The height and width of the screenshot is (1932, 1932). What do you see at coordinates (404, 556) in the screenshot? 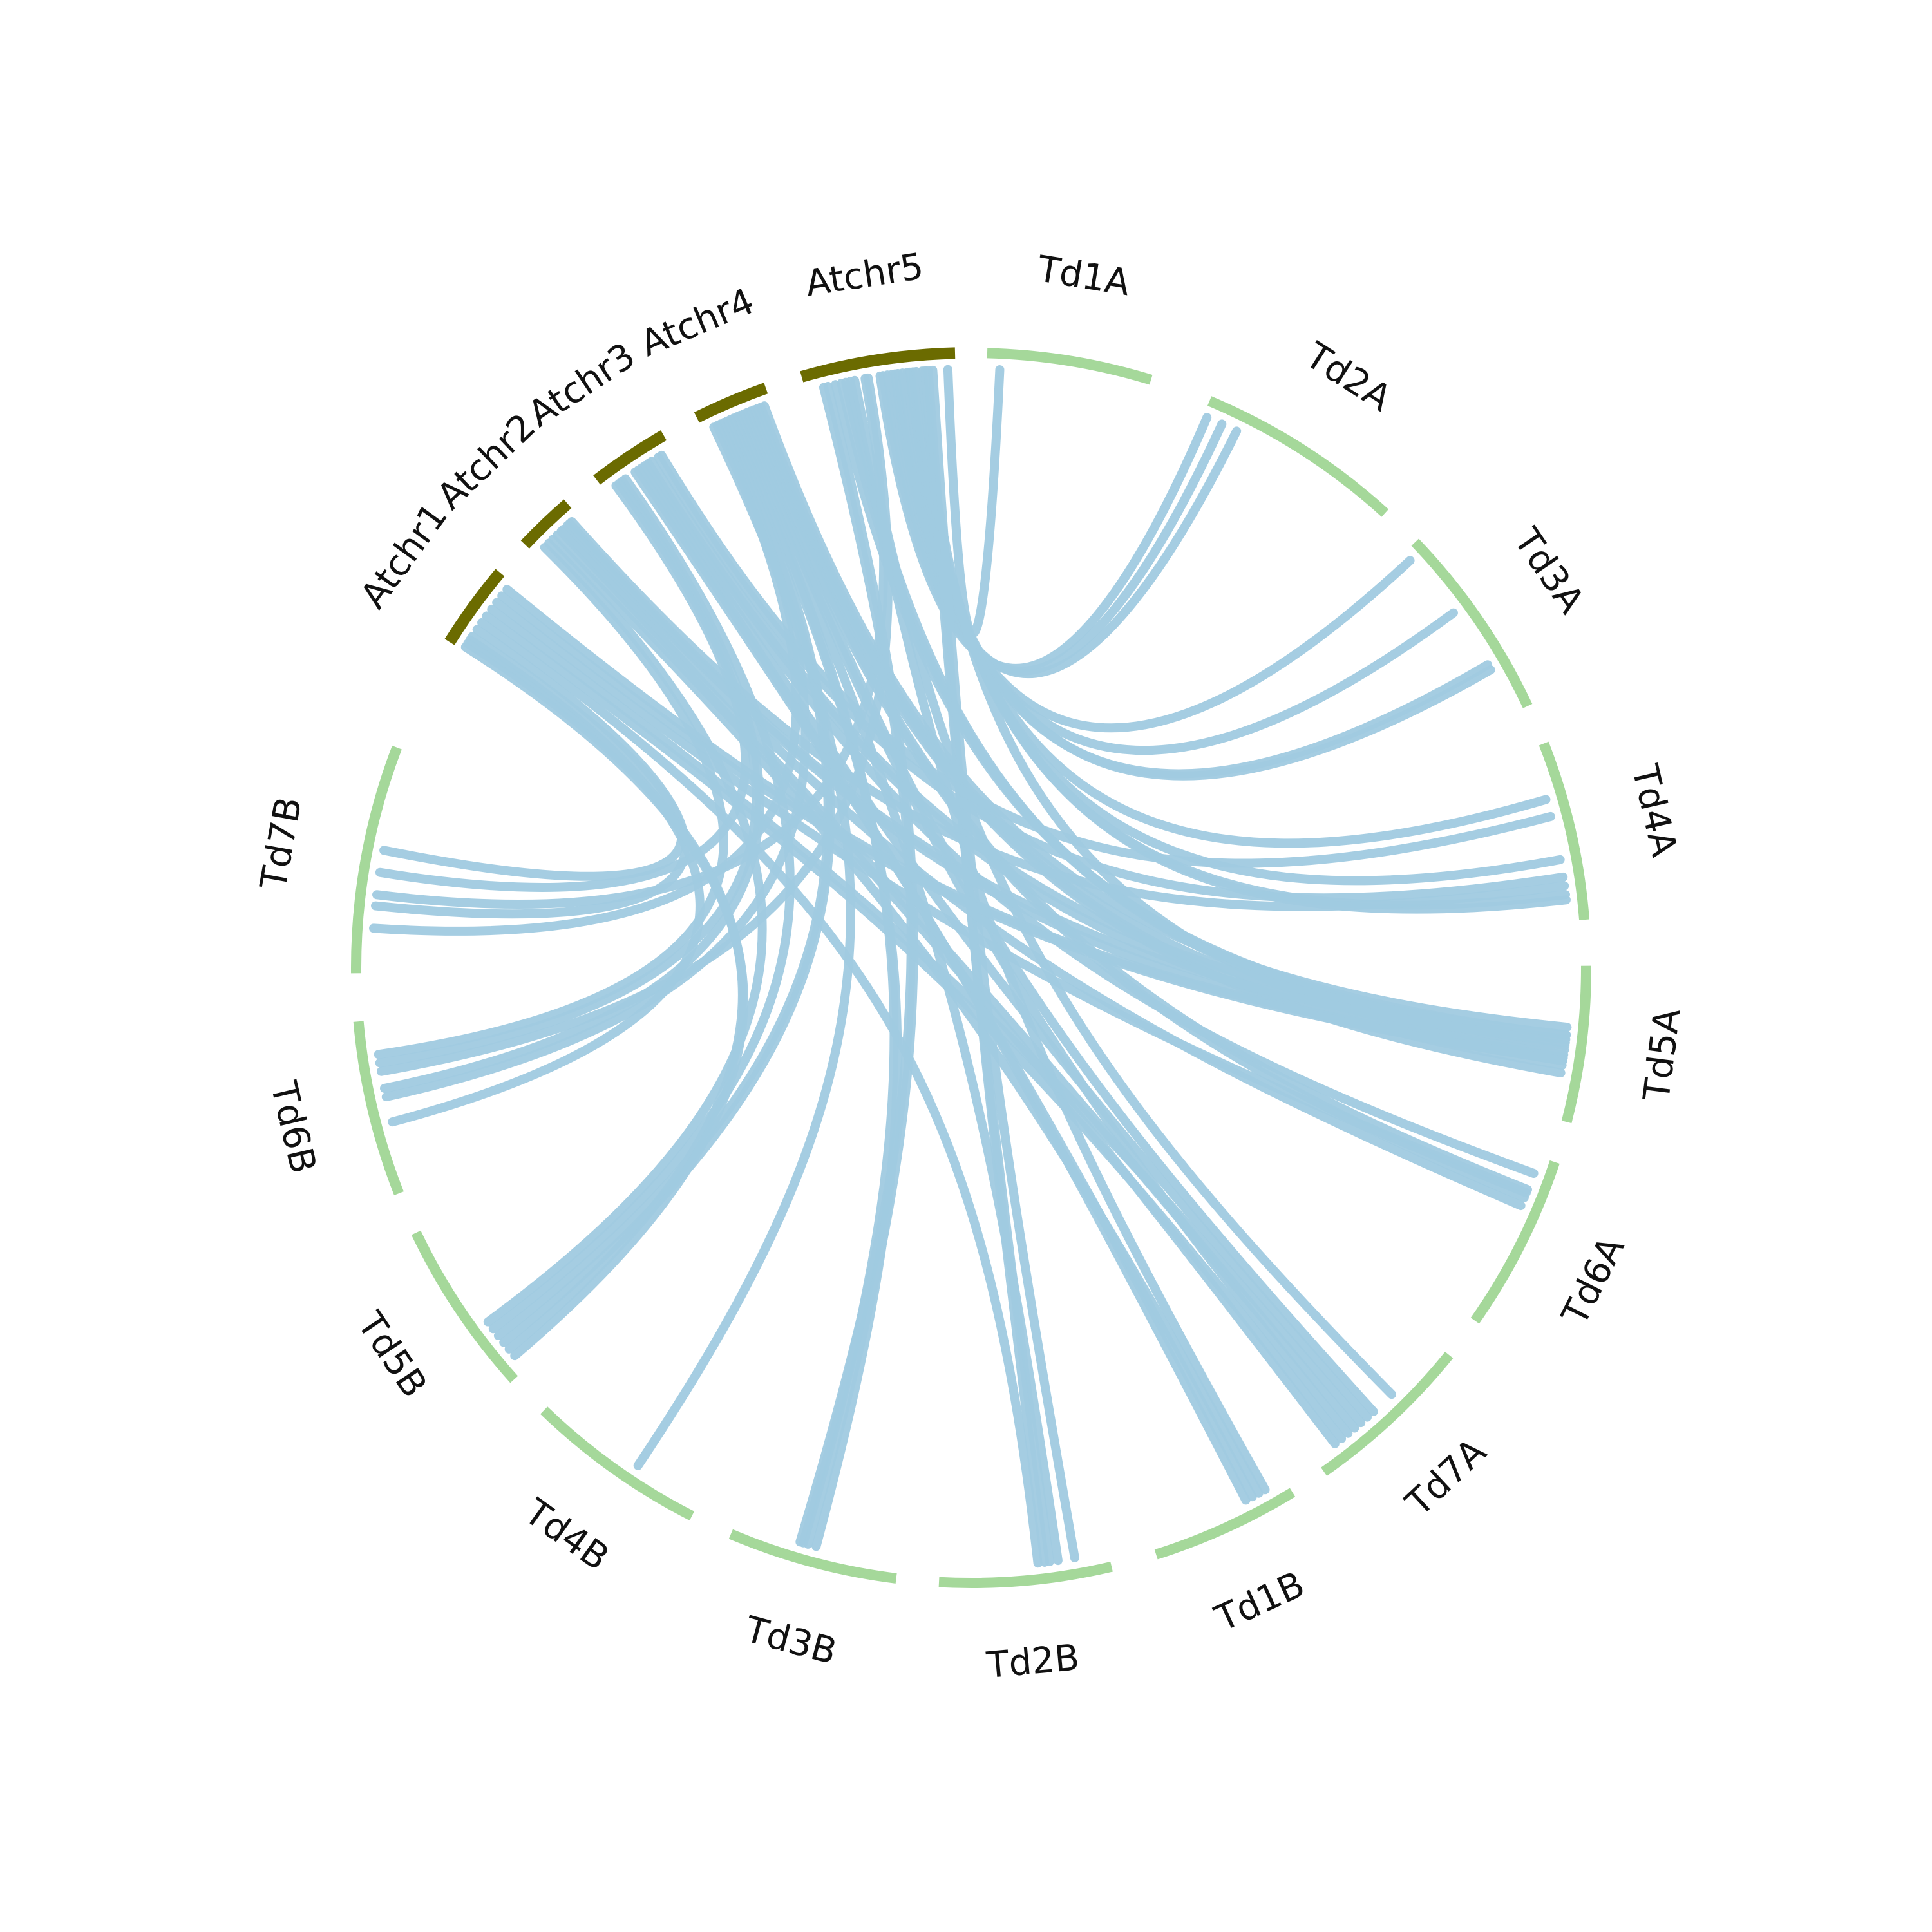
I see `label-atchr1: Atchr1` at bounding box center [404, 556].